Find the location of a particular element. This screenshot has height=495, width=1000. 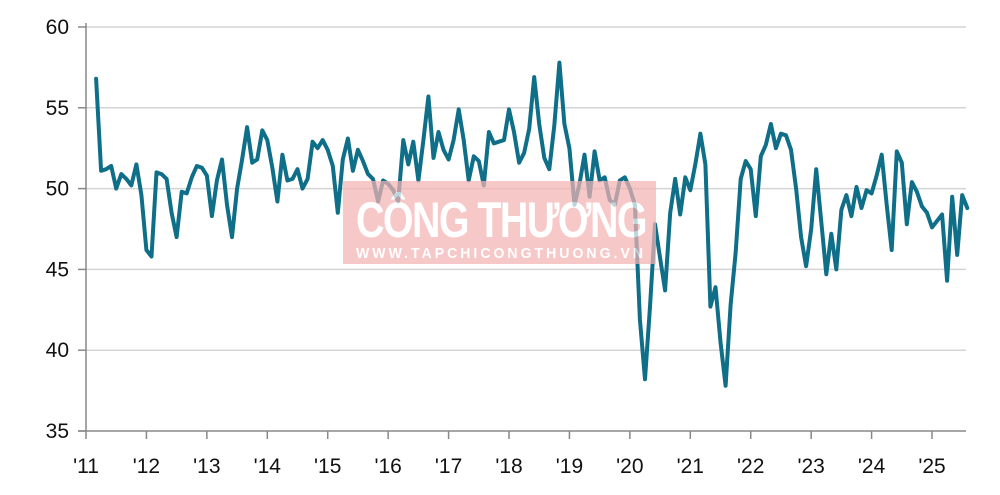

x-tick-label: '12 is located at coordinates (146, 466).